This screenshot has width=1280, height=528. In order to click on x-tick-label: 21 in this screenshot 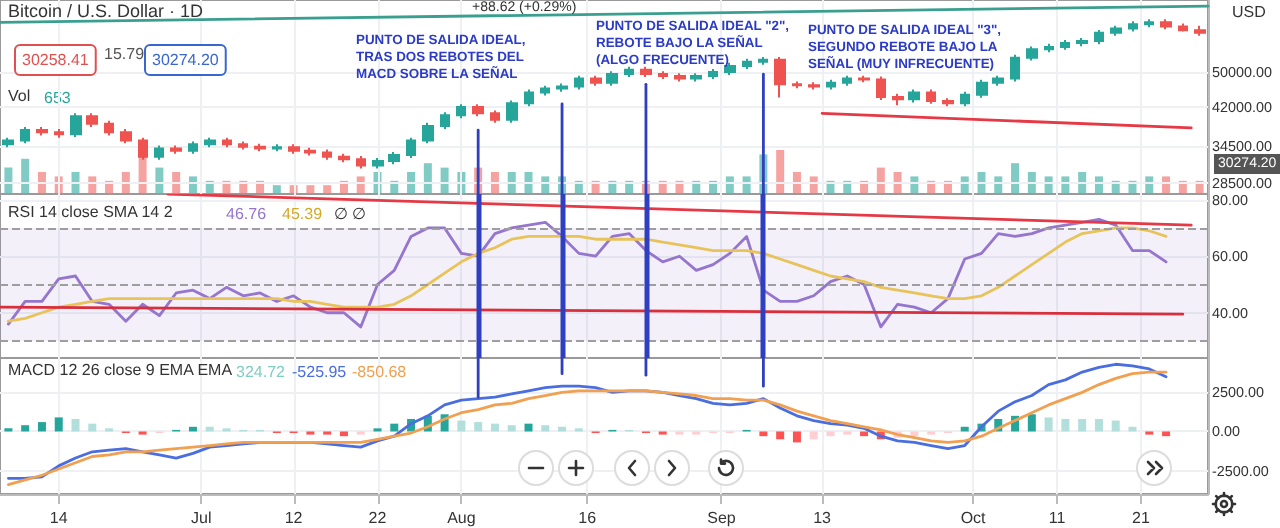, I will do `click(1141, 518)`.